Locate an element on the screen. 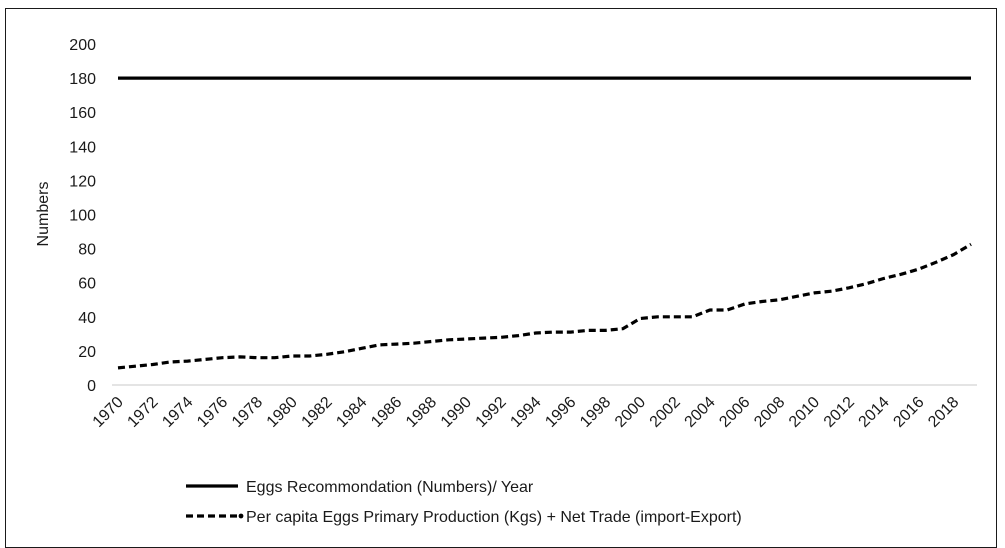 The height and width of the screenshot is (548, 1005). y-tick-label: 80 is located at coordinates (87, 250).